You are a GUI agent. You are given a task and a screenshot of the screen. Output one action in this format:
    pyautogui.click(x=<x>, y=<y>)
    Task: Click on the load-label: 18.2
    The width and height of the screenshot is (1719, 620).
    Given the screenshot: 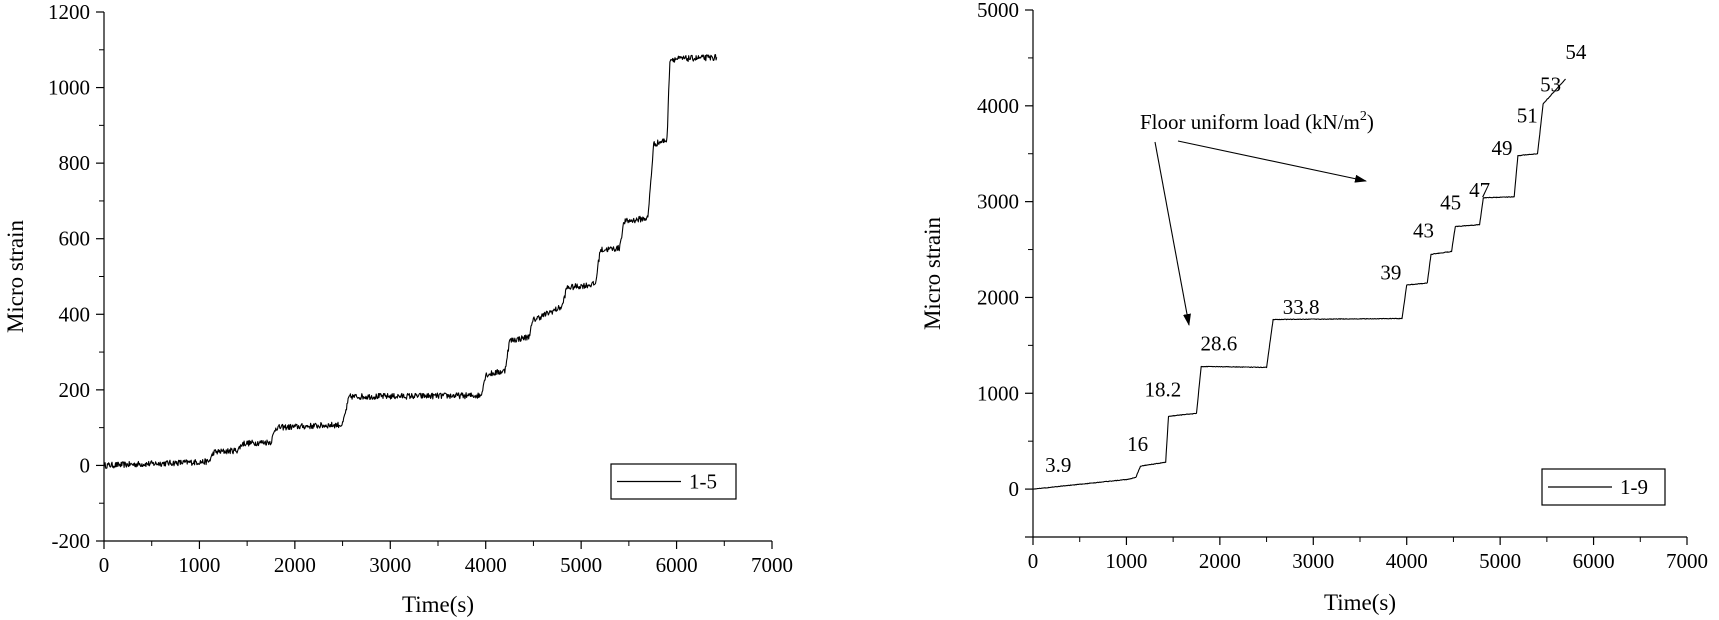 What is the action you would take?
    pyautogui.click(x=1162, y=389)
    